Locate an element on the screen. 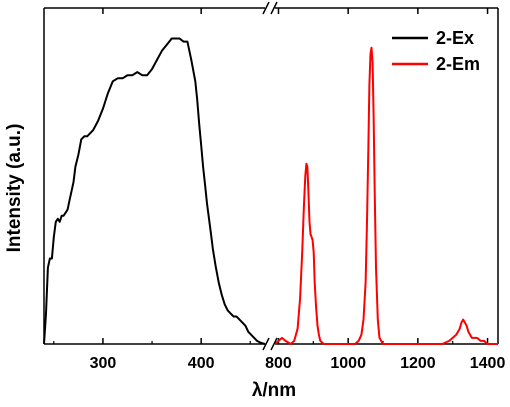 This screenshot has height=407, width=510. axis-break-top-left is located at coordinates (266, 8).